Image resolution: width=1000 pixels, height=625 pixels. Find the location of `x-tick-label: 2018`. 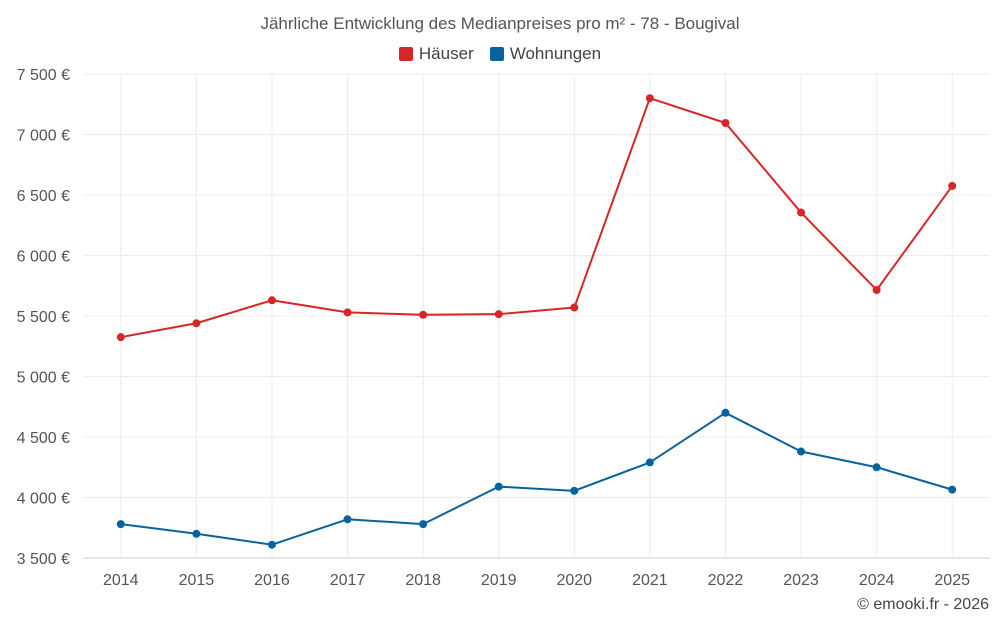

x-tick-label: 2018 is located at coordinates (423, 580).